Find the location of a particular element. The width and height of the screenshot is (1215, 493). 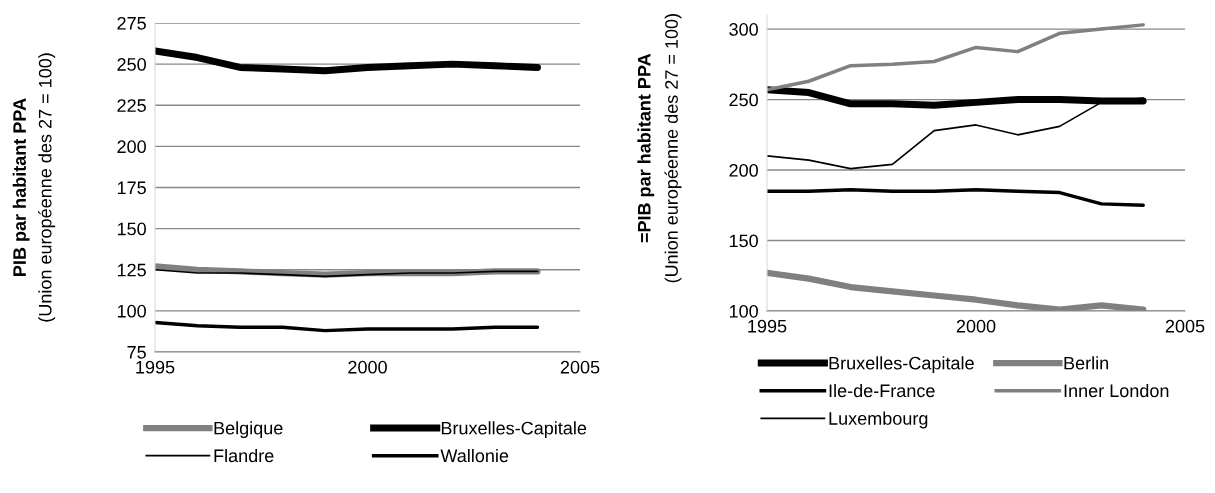

y-axis-title: PIB par habitant PPA (Union européenne des 27 = 100) is located at coordinates (34, 187).